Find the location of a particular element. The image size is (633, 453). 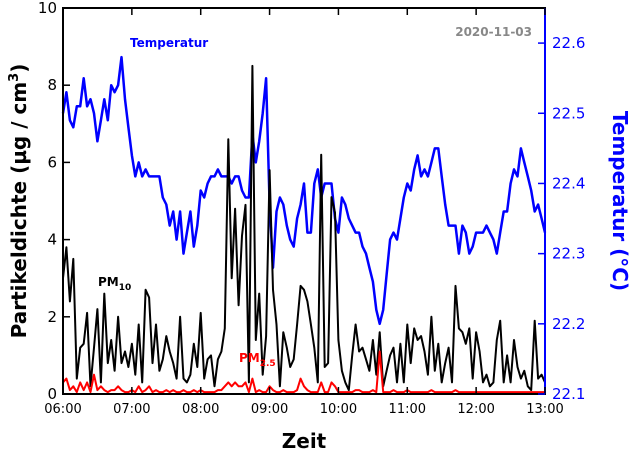

x-tick-label: 06:00 is located at coordinates (62, 409).